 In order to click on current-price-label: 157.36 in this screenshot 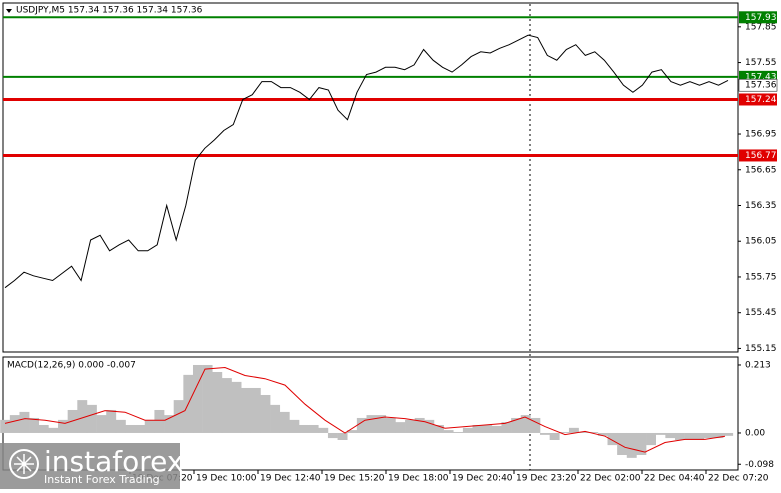, I will do `click(761, 86)`.